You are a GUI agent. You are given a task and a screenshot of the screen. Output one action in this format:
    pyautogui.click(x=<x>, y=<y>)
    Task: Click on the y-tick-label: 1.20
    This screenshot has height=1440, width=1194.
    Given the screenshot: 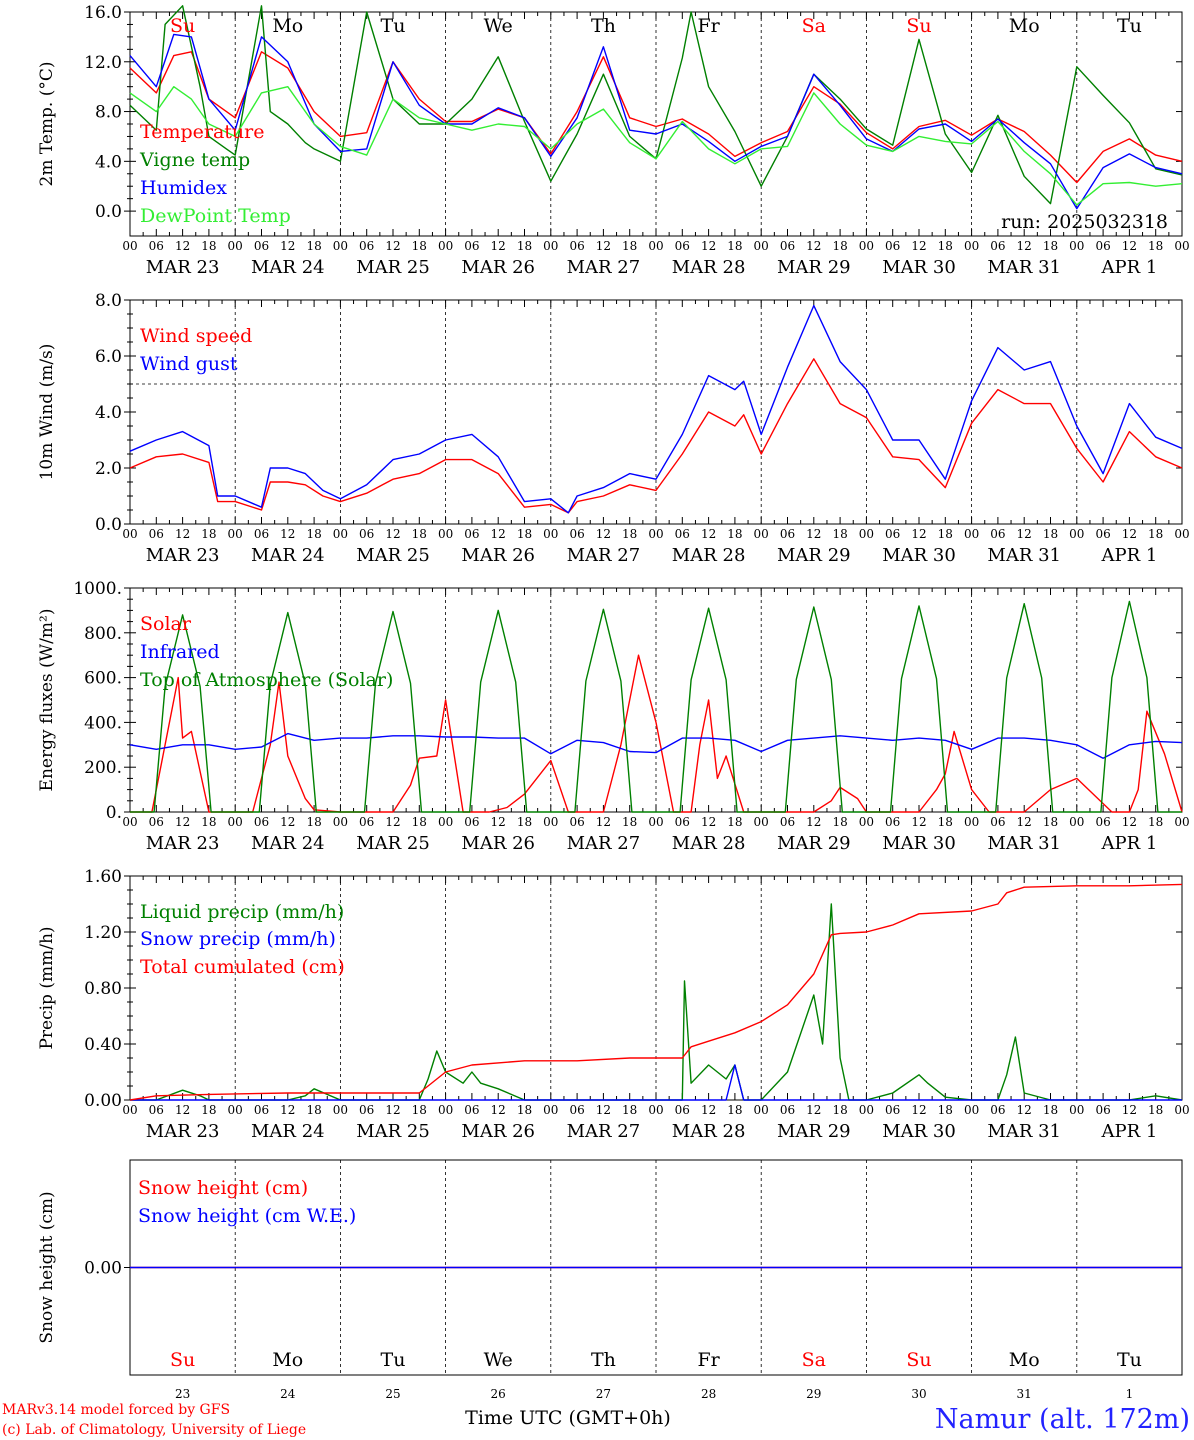 What is the action you would take?
    pyautogui.click(x=103, y=933)
    